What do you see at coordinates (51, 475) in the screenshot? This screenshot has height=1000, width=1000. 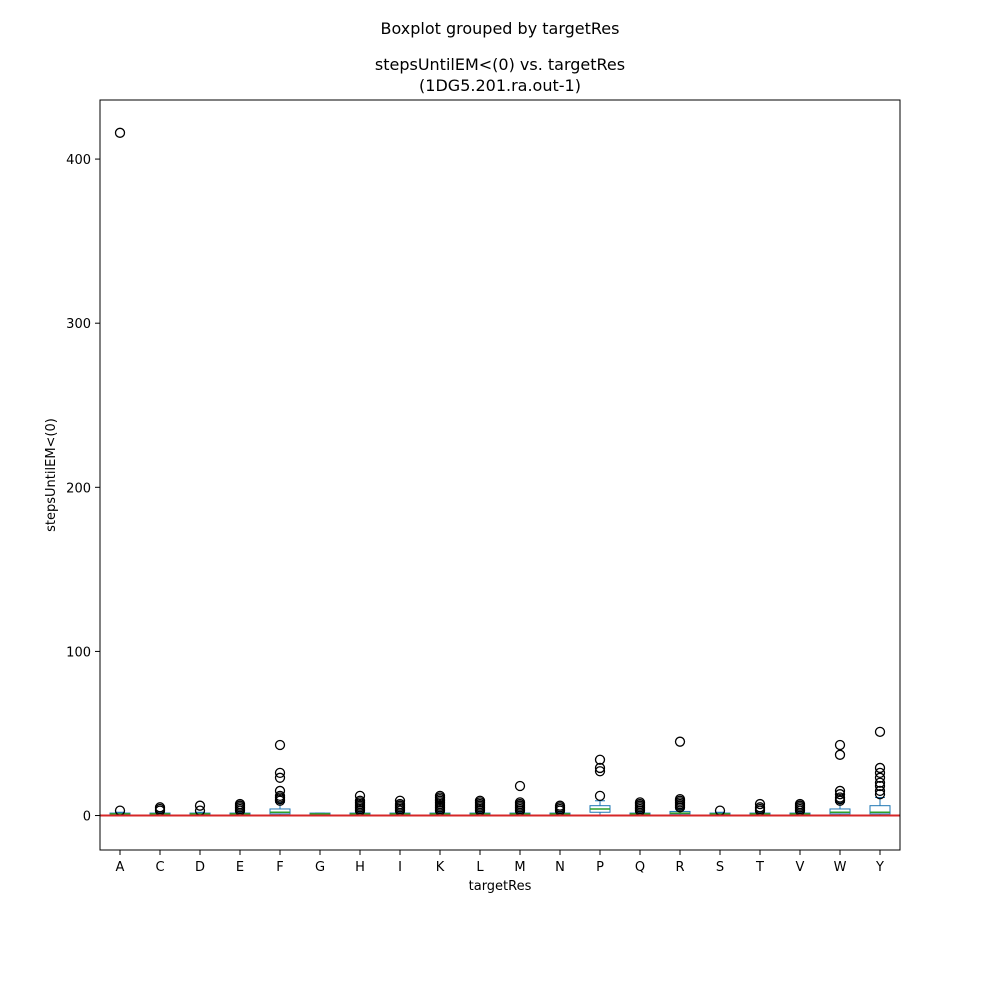 I see `y-axis-label: stepsUntilEM<(0)` at bounding box center [51, 475].